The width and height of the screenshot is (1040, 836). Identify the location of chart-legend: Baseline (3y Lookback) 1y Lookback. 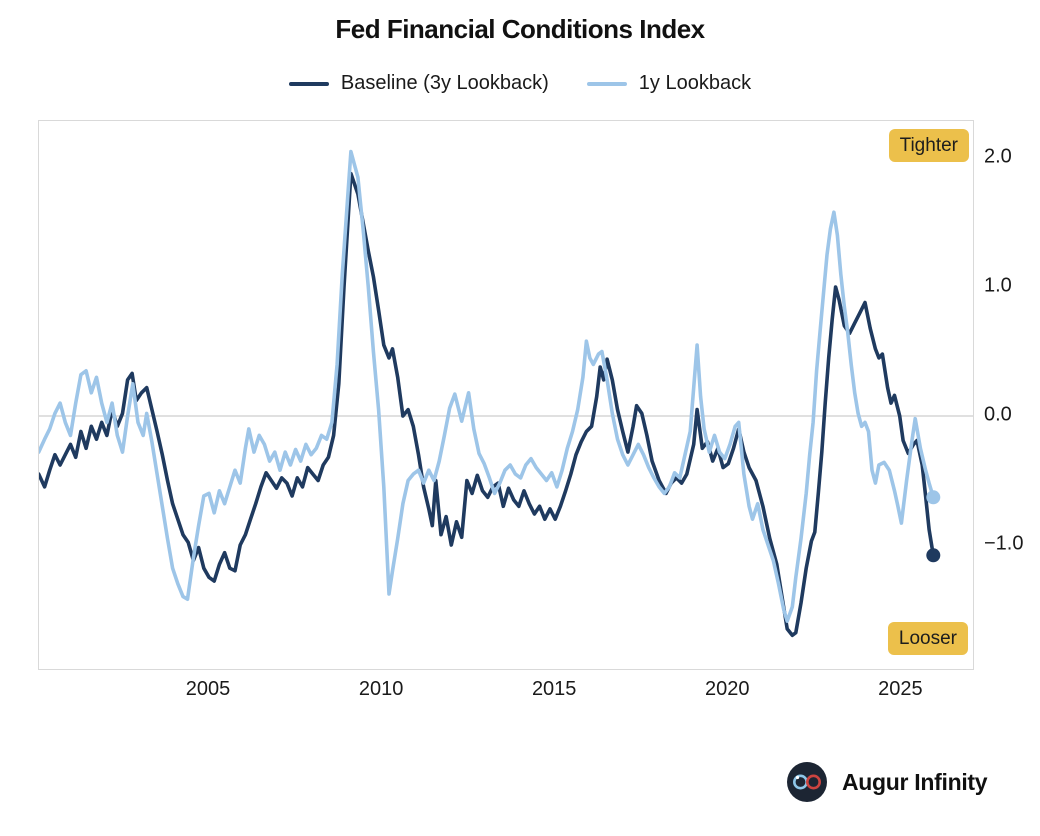
(520, 83).